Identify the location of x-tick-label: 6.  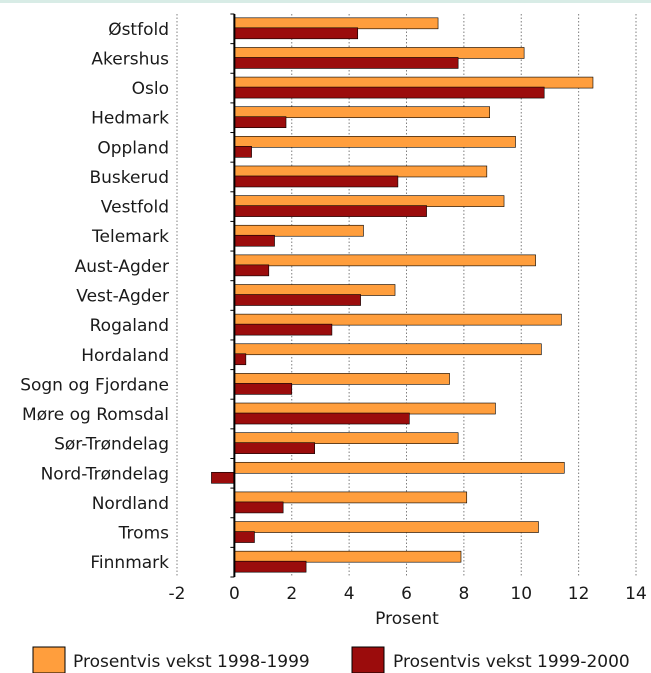
(406, 594).